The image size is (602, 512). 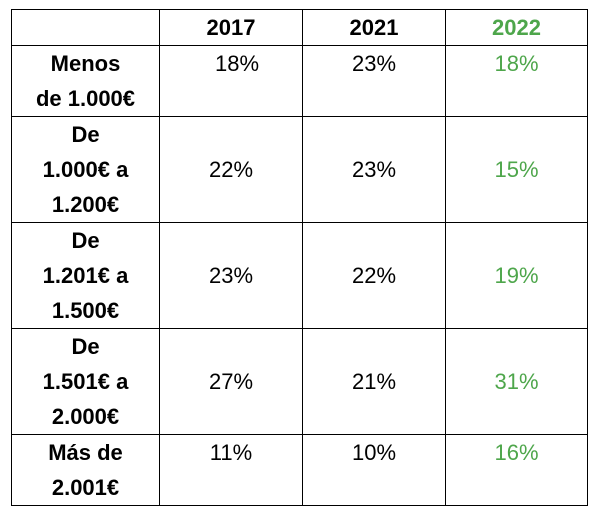 What do you see at coordinates (85, 470) in the screenshot?
I see `row-label: Más de 2.001€` at bounding box center [85, 470].